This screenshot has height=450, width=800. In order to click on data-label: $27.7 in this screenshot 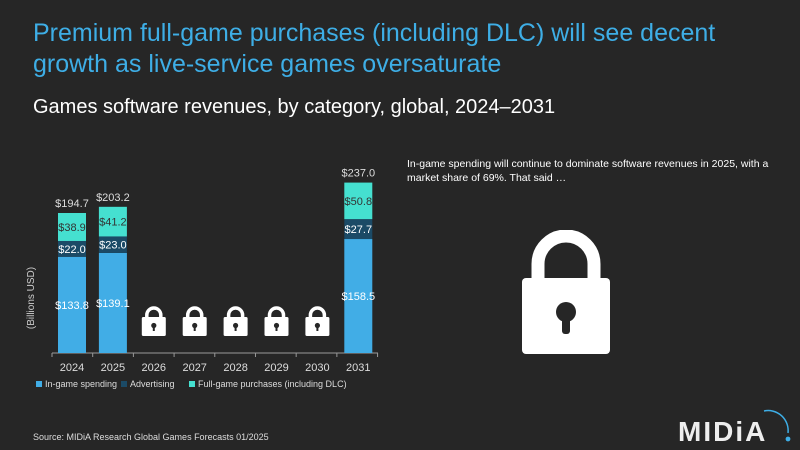, I will do `click(359, 230)`.